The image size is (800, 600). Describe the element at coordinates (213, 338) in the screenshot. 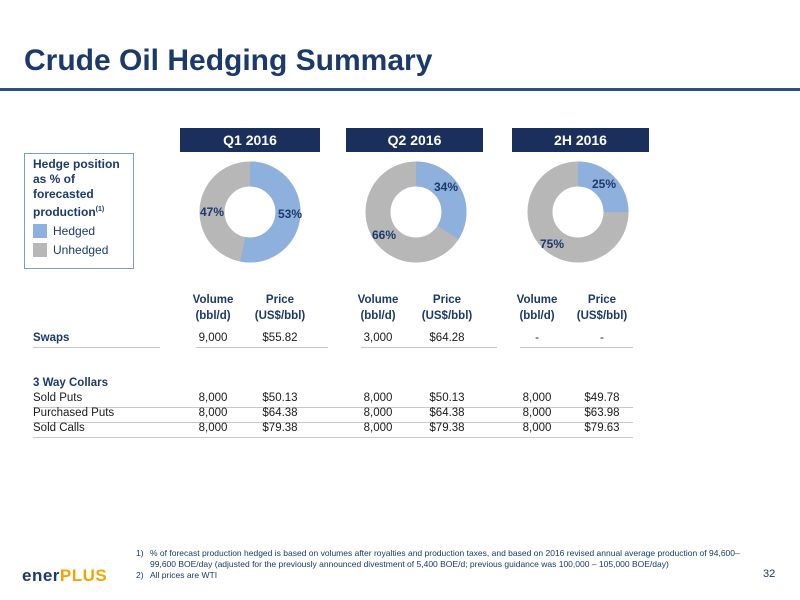

I see `table-cell: 9,000` at that location.